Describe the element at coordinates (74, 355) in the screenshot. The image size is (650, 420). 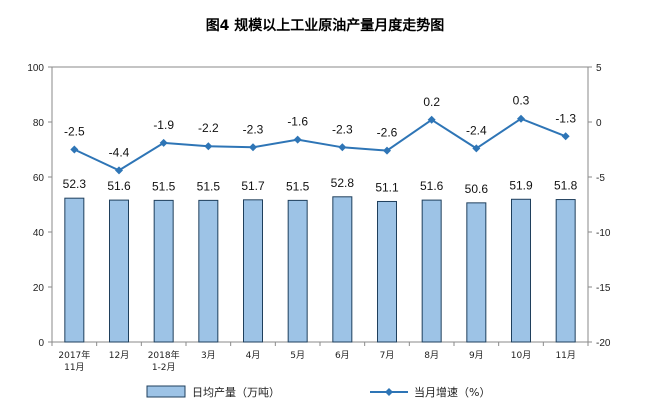
I see `x-tick-label-line: 2017年` at that location.